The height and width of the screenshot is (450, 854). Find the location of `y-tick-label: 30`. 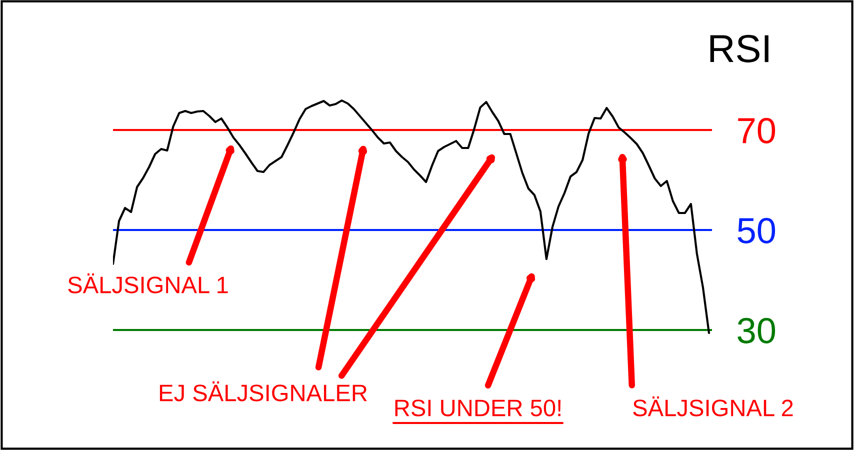

y-tick-label: 30 is located at coordinates (757, 331).